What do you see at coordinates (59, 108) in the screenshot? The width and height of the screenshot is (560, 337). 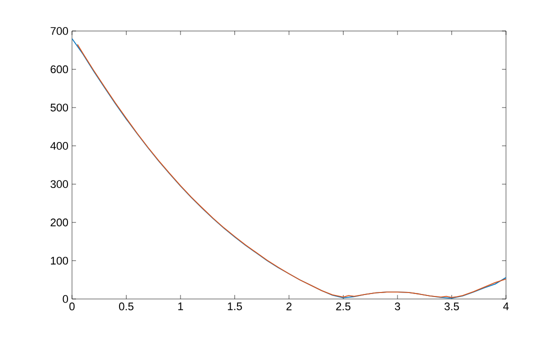 I see `y-tick-label: 500` at bounding box center [59, 108].